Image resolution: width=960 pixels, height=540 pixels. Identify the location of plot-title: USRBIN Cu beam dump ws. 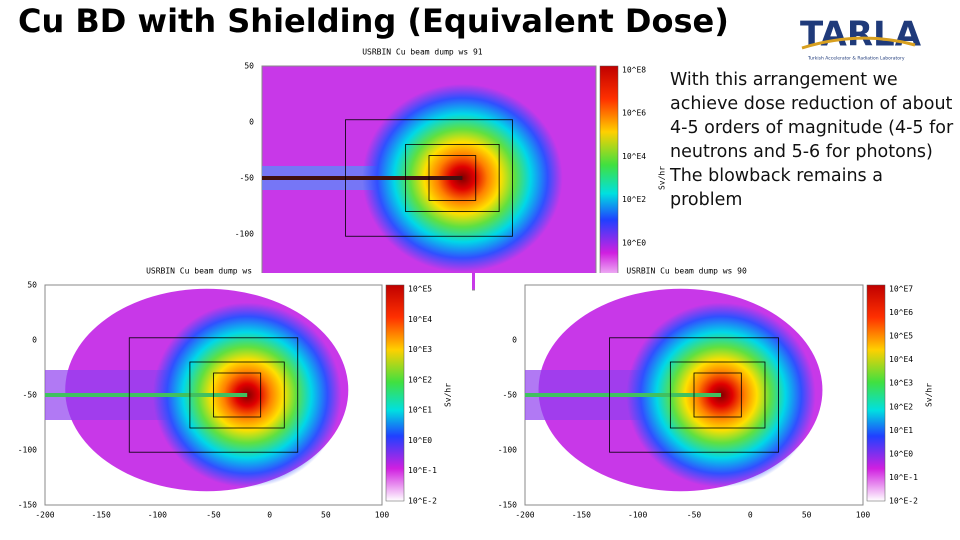
(199, 271).